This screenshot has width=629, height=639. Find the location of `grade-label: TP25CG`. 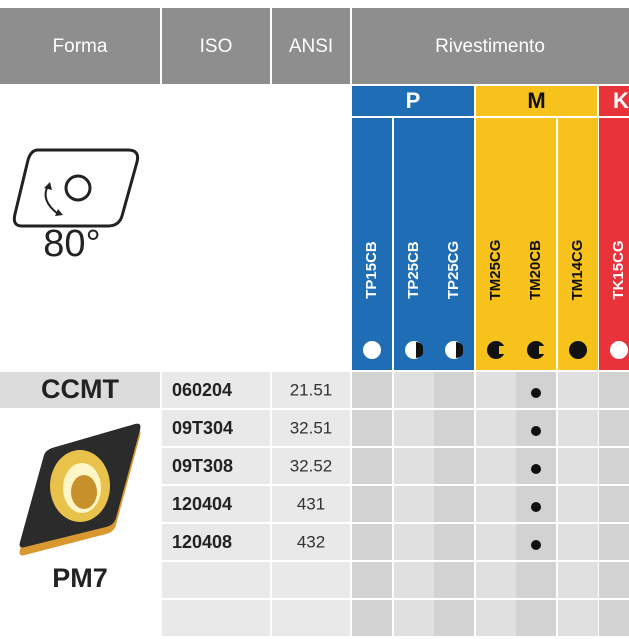

grade-label: TP25CG is located at coordinates (453, 270).